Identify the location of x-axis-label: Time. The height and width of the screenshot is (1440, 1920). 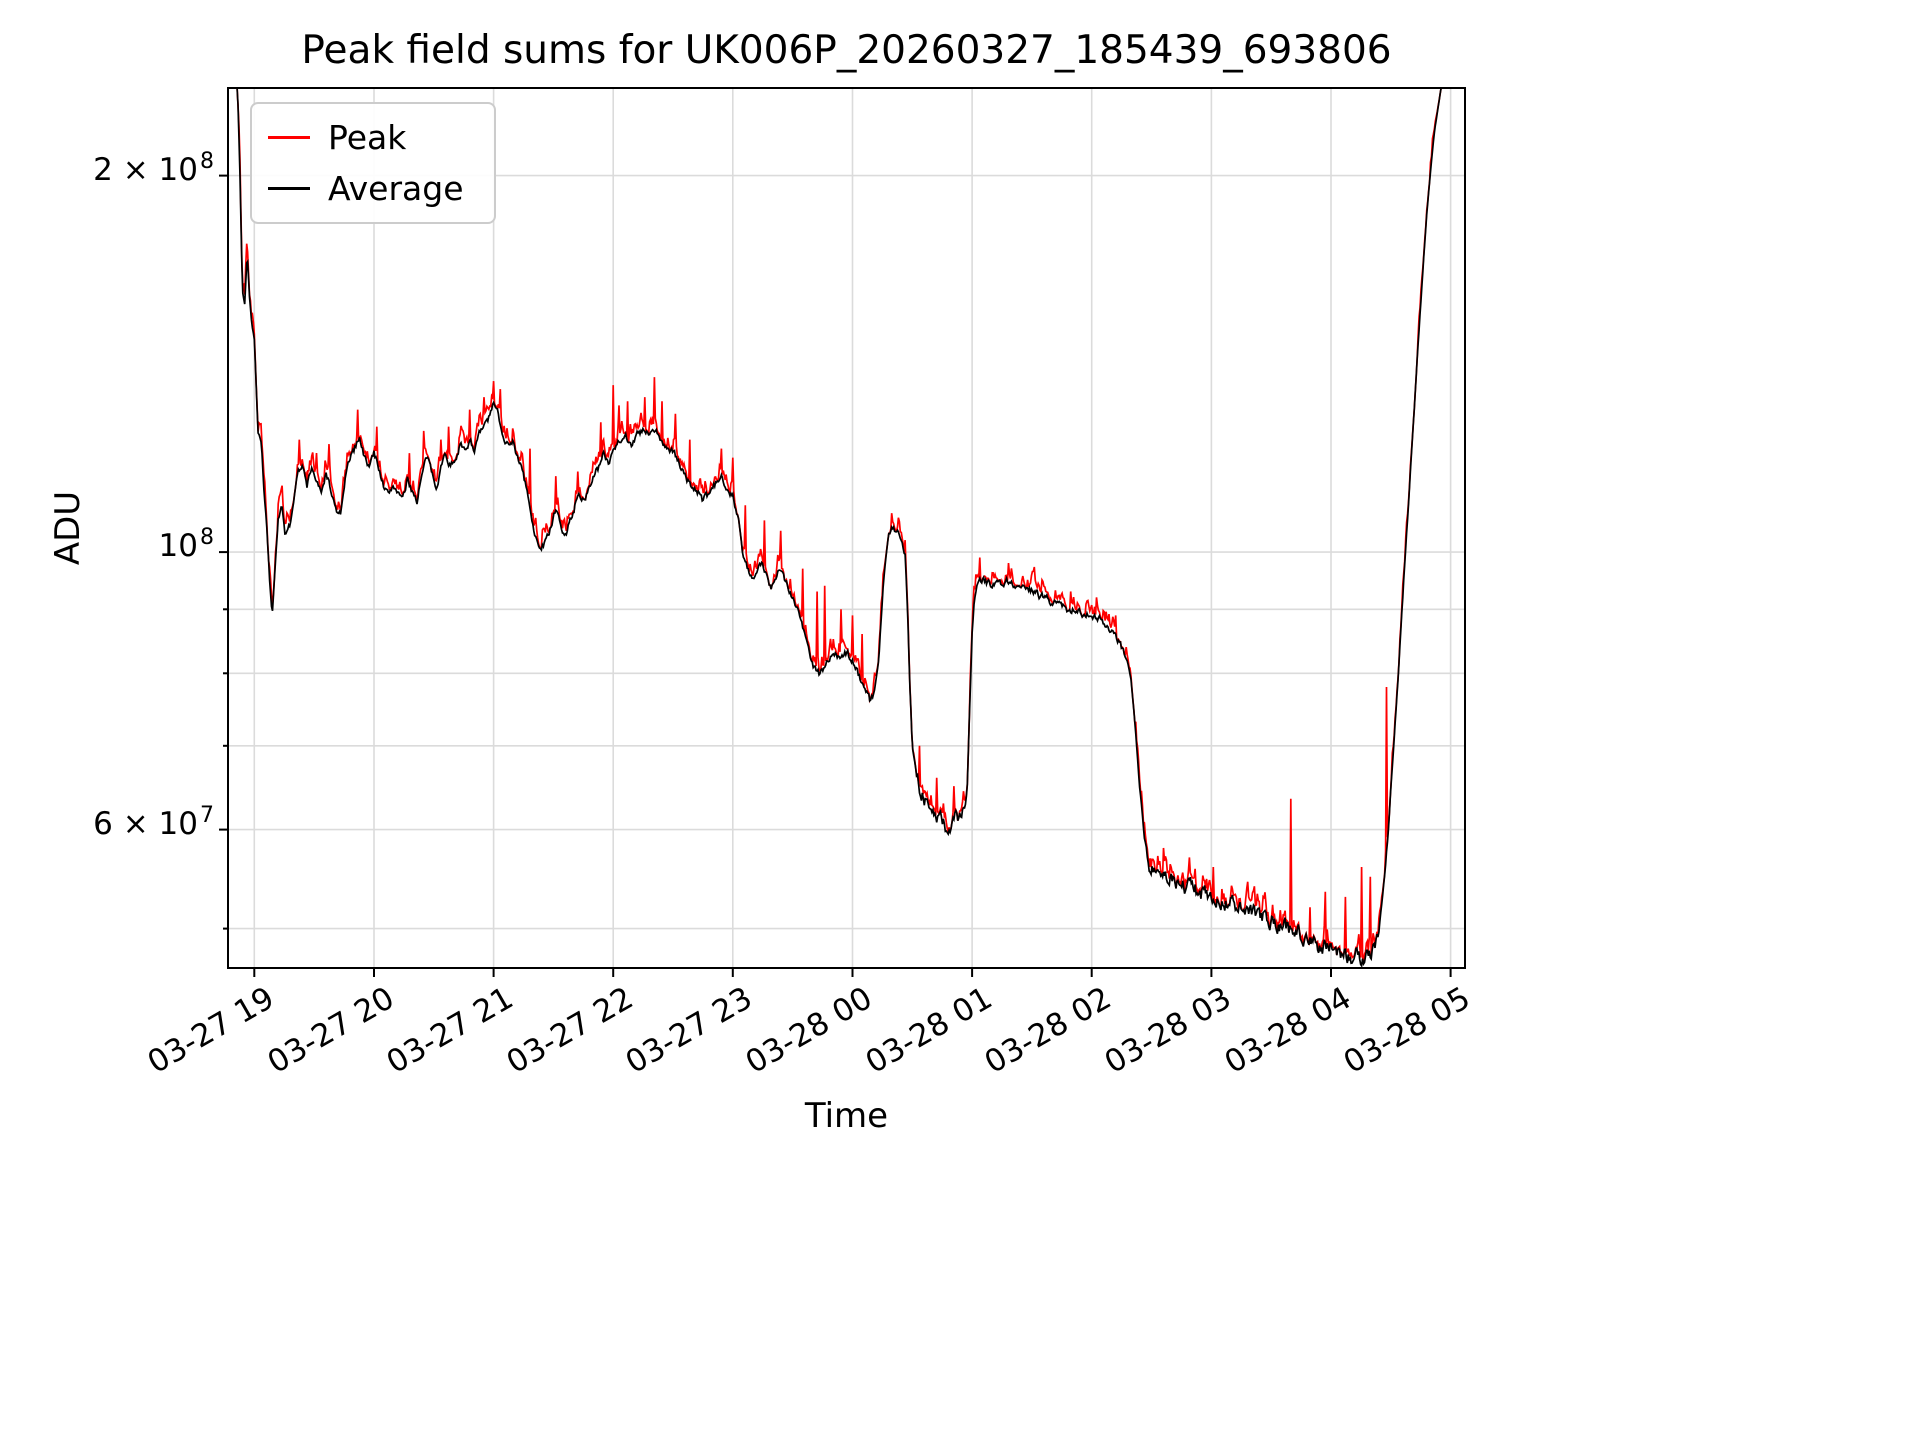
(846, 1116).